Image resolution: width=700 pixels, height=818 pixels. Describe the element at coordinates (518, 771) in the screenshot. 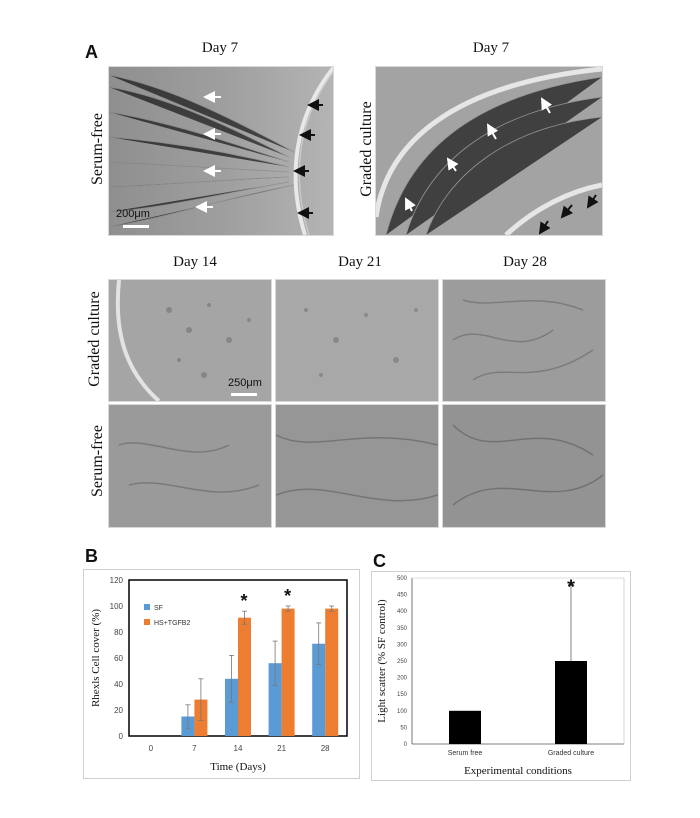

I see `x-axis-title-c: Experimental conditions` at that location.